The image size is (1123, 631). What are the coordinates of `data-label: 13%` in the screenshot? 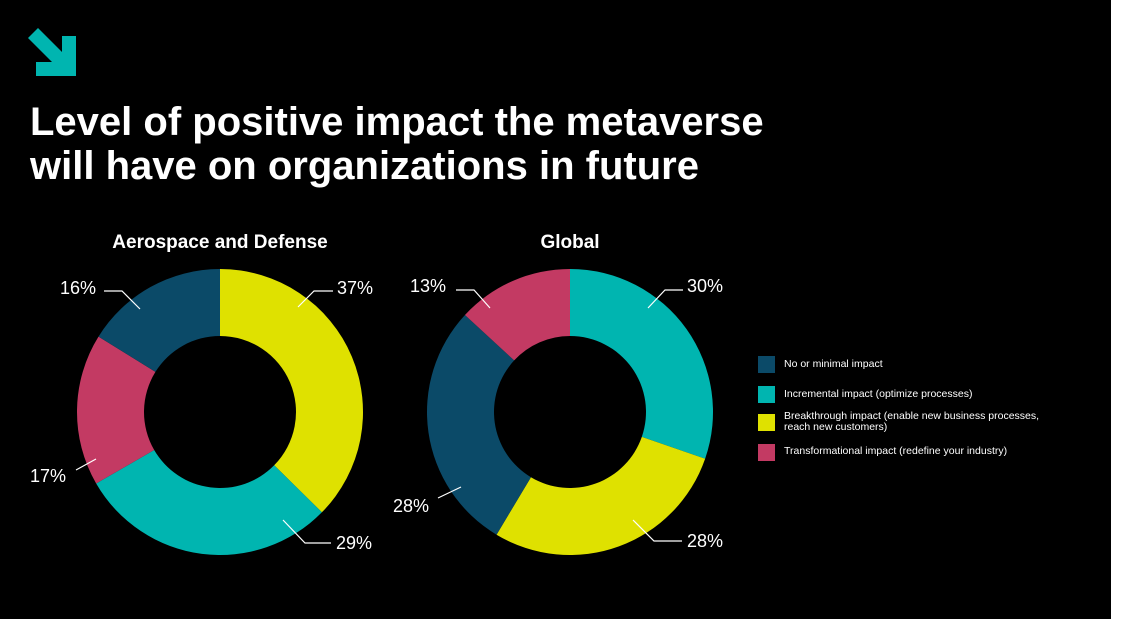 It's located at (428, 286).